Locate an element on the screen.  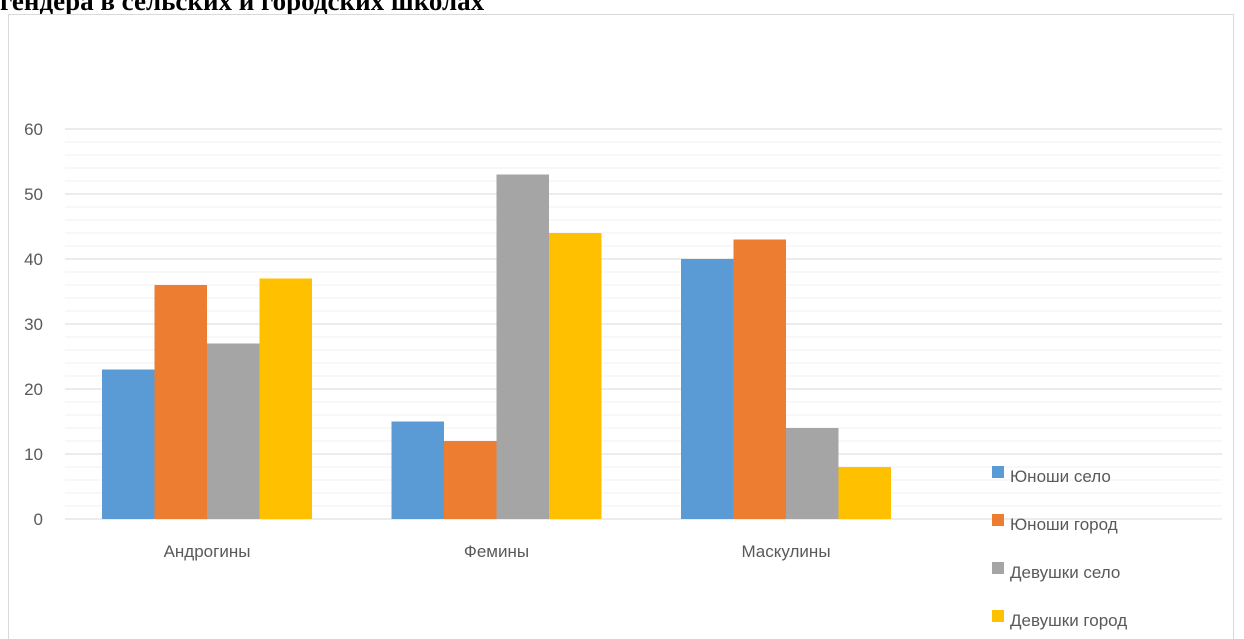
y-tick-label: 0 is located at coordinates (38, 519).